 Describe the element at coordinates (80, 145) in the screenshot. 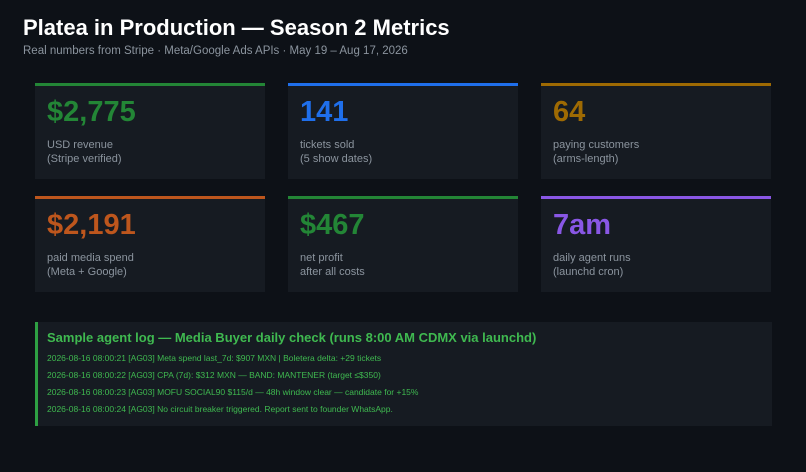

I see `metric-label-line1: USD revenue` at that location.